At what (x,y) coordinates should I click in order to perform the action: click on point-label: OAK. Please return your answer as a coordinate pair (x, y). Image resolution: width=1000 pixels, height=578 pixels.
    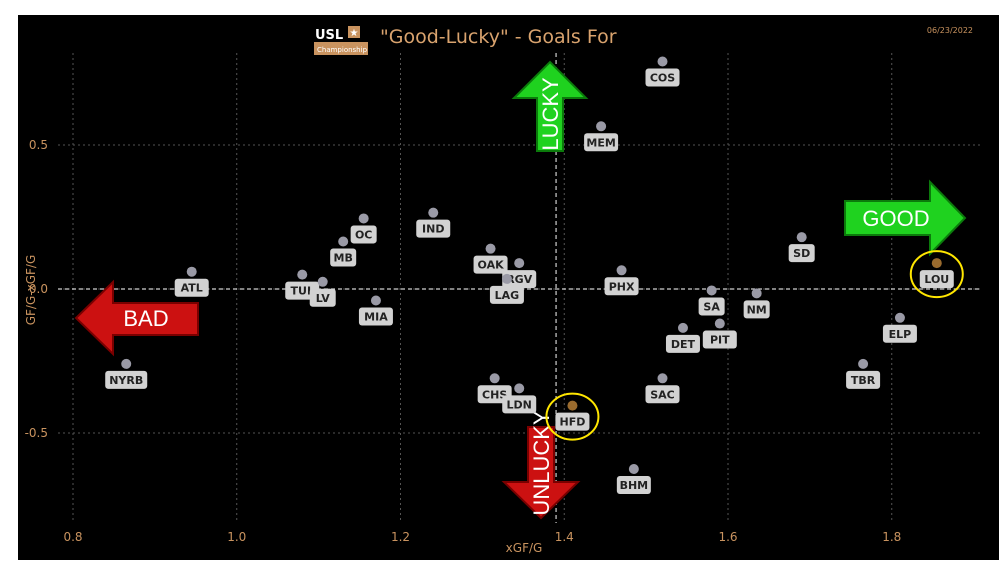
    Looking at the image, I should click on (491, 265).